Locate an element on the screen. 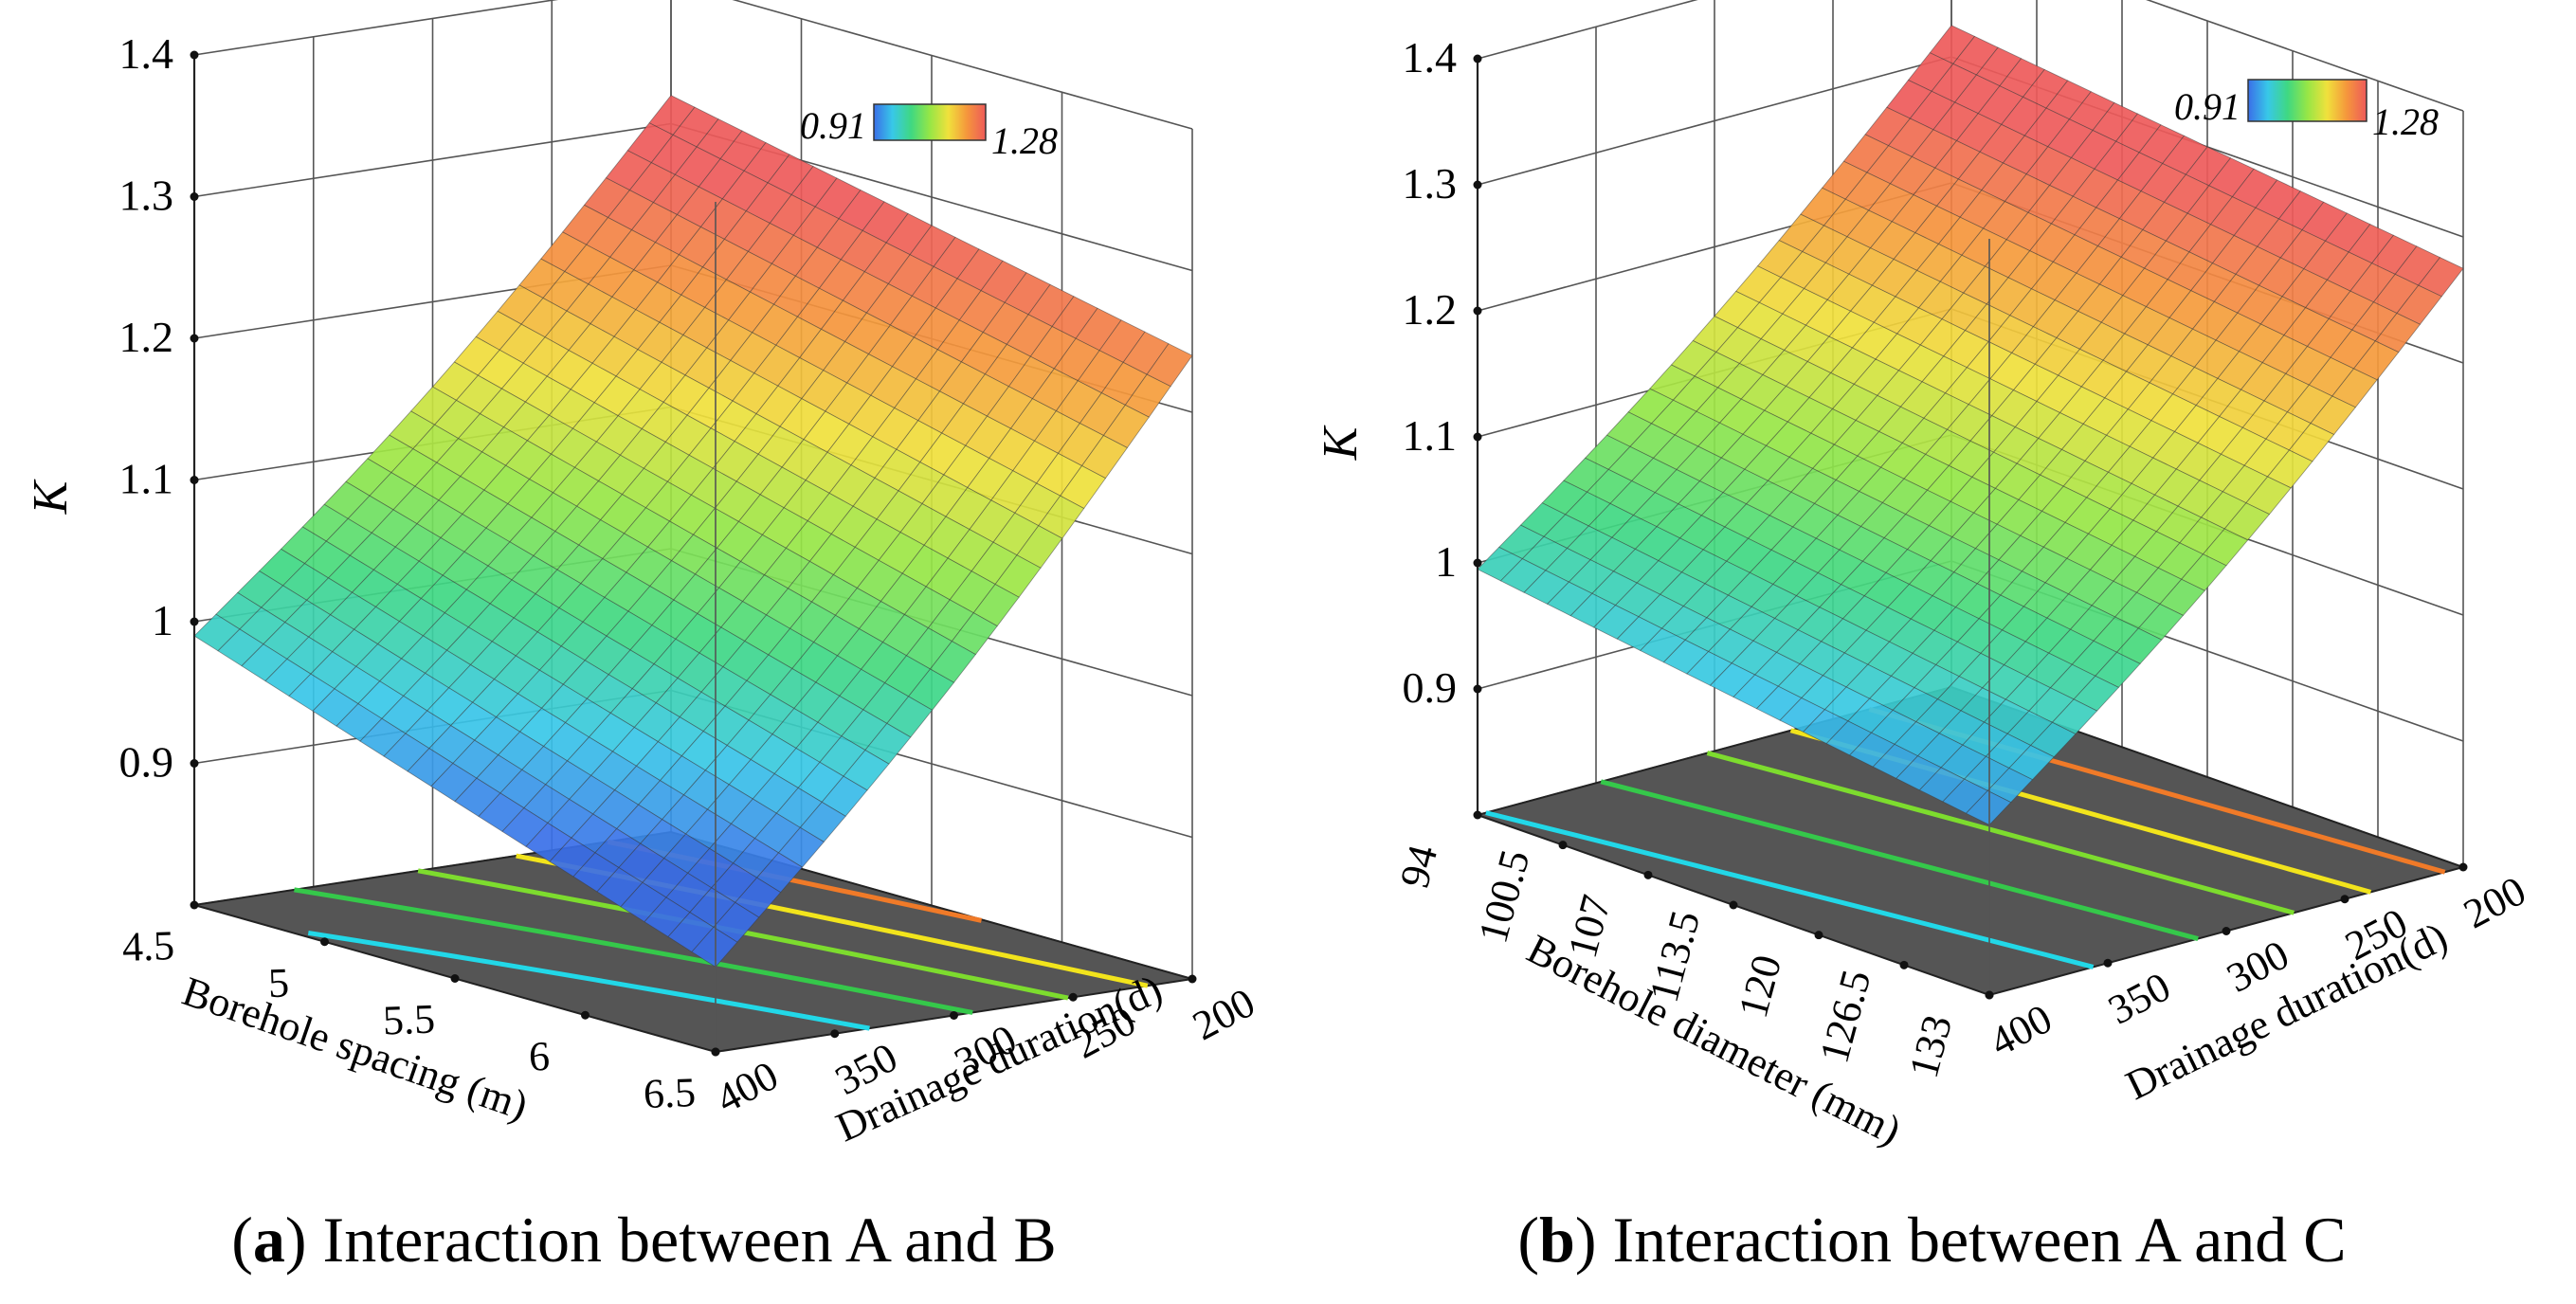  p1-x-tick-label: 100.5 is located at coordinates (1504, 896).